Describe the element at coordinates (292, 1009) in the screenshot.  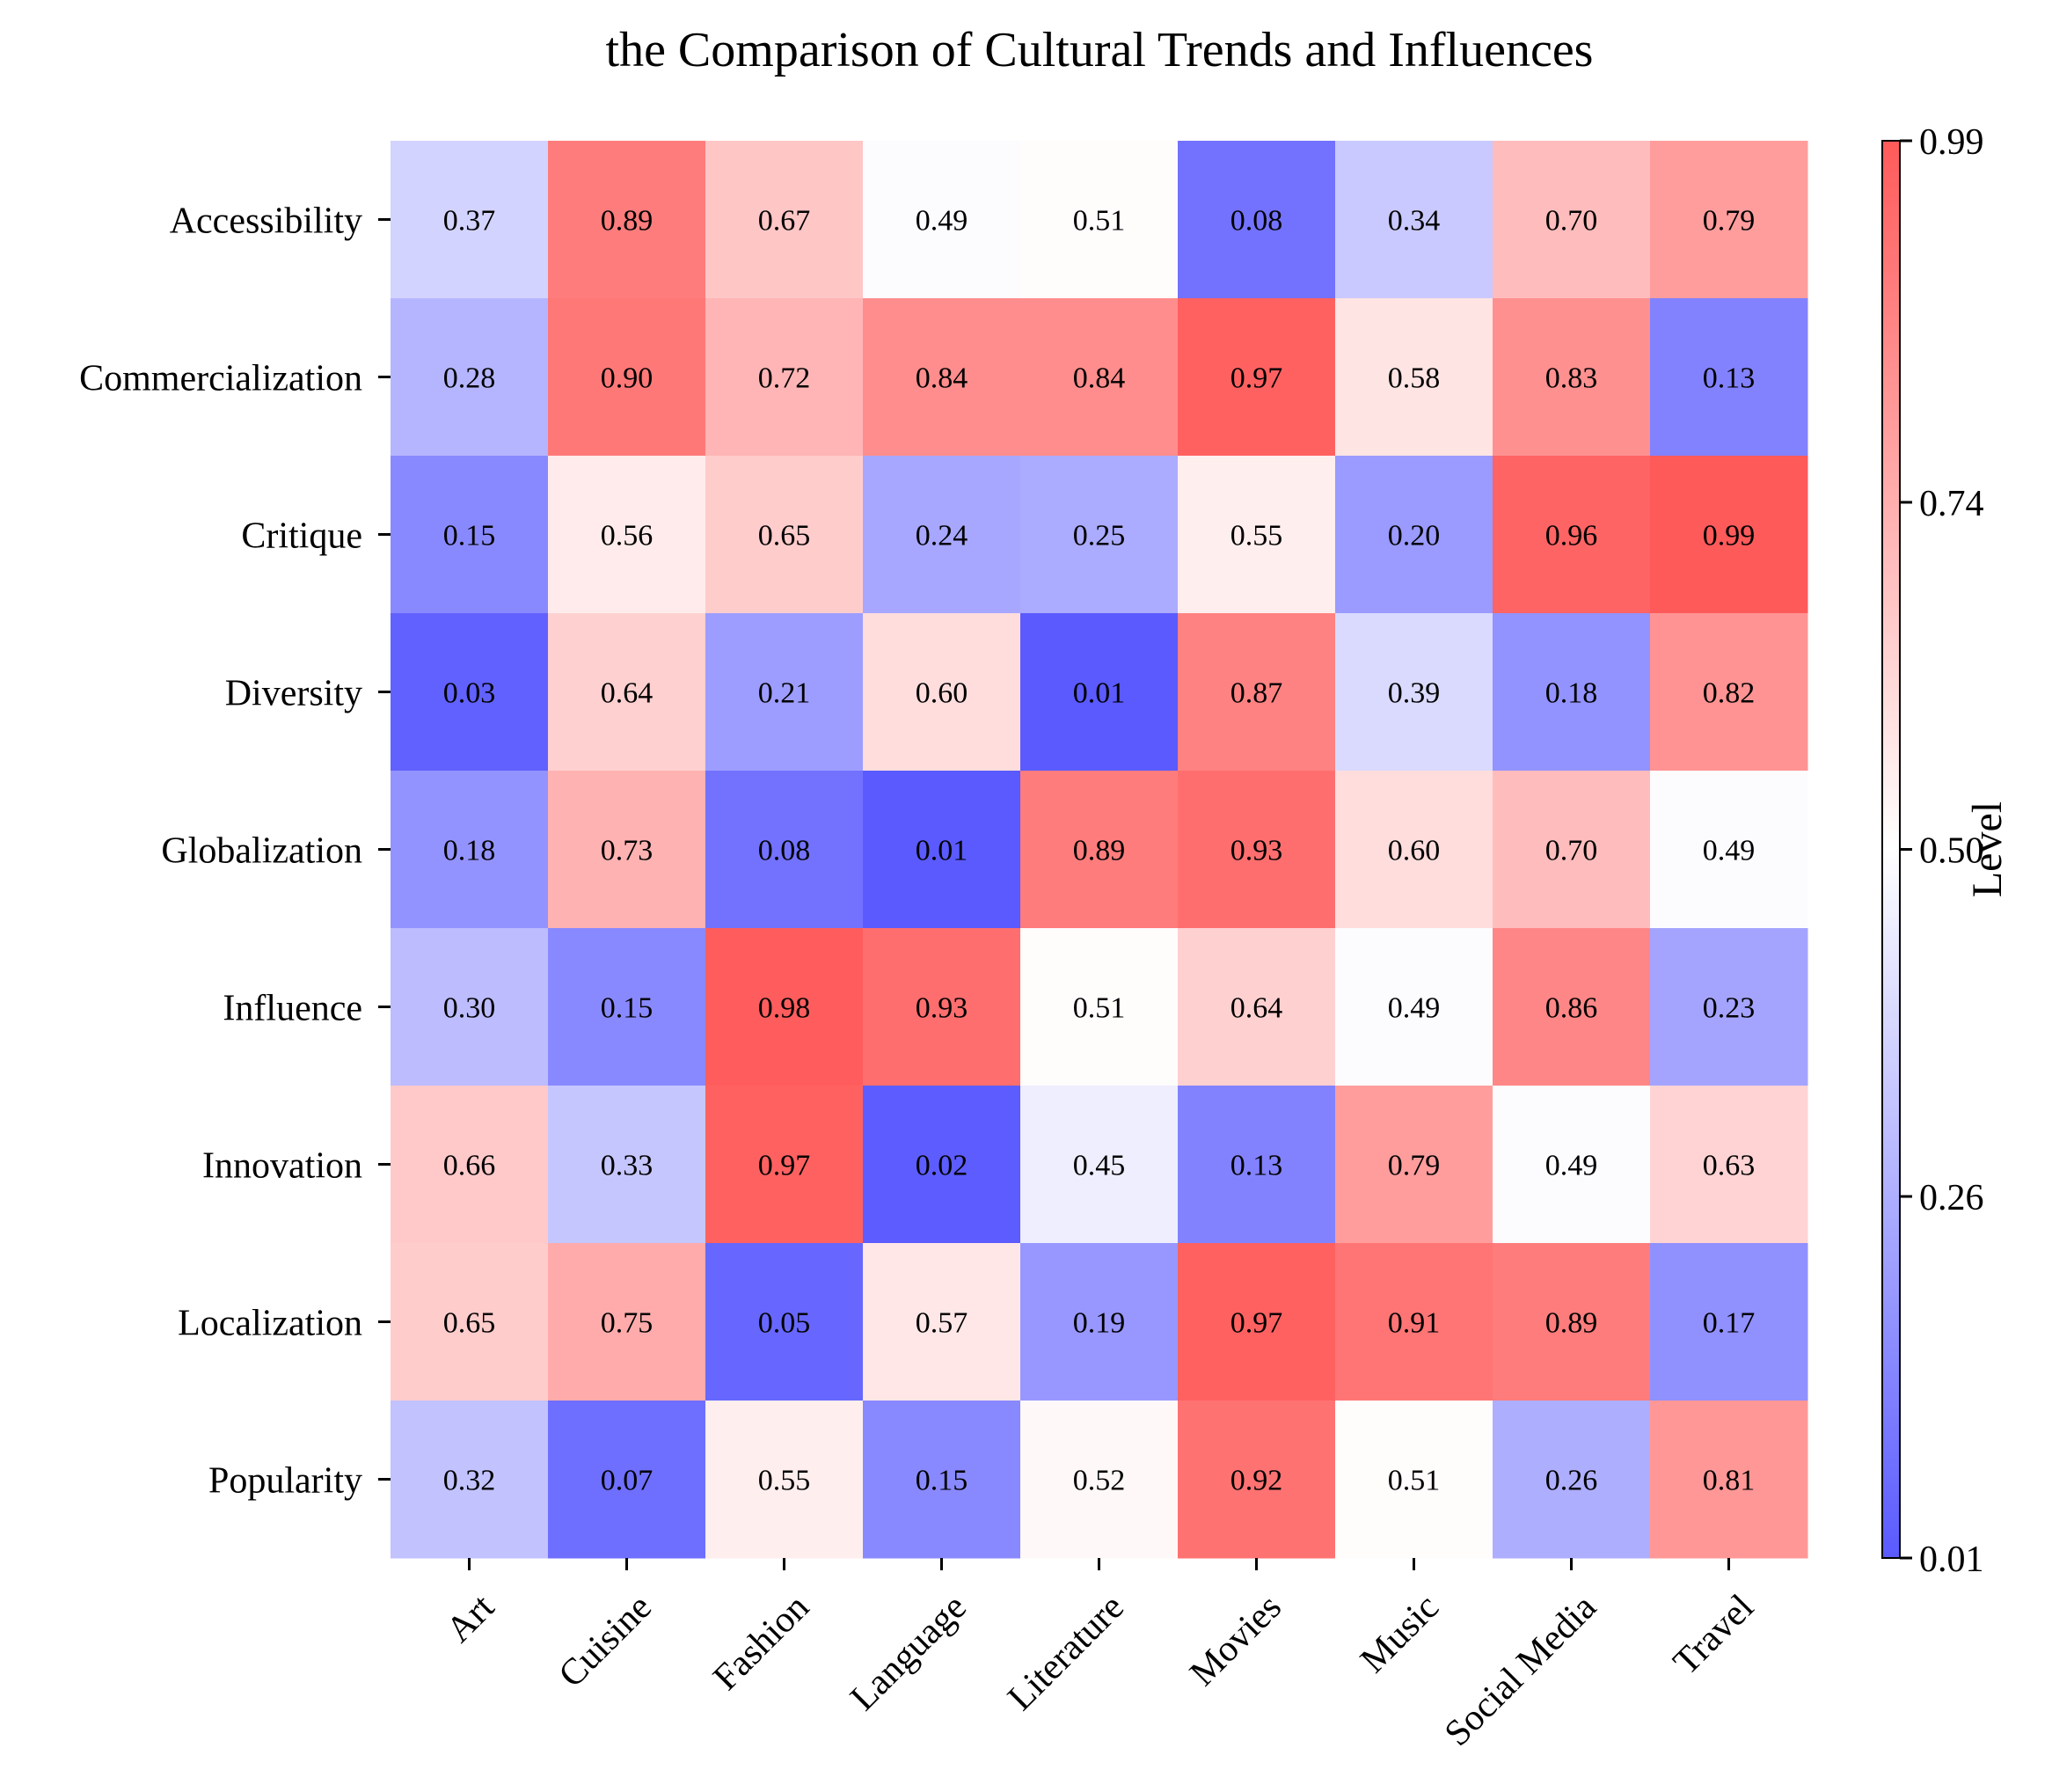
I see `y-tick-label: Influence` at that location.